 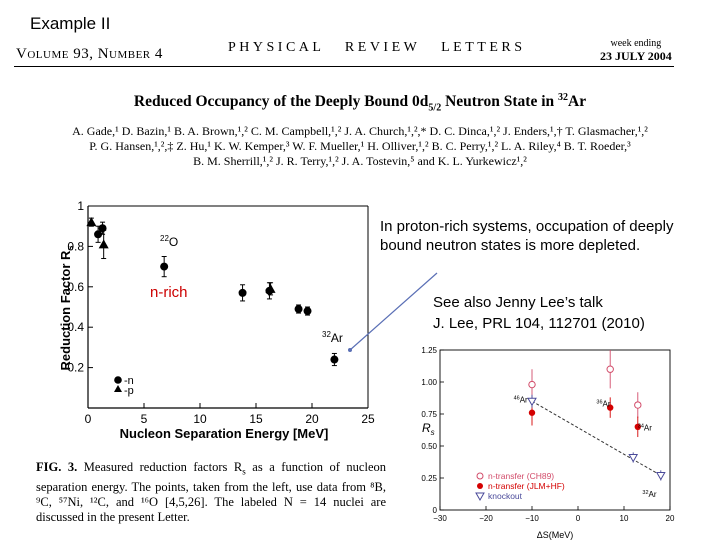 What do you see at coordinates (486, 518) in the screenshot?
I see `x-tick-label: −20` at bounding box center [486, 518].